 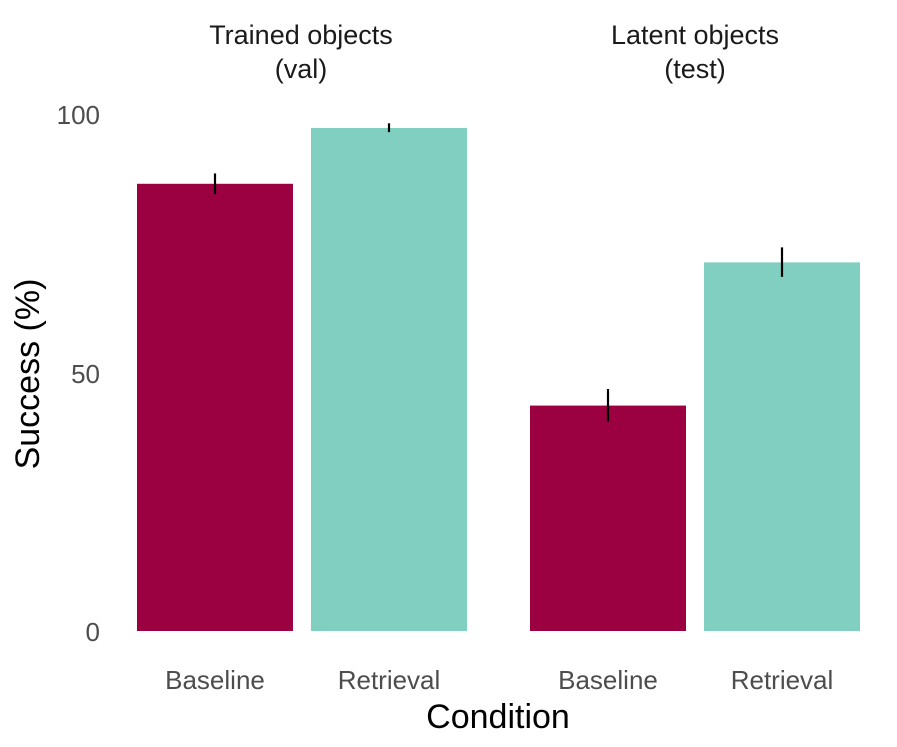 What do you see at coordinates (301, 69) in the screenshot?
I see `facet-title-trained-line2: (val)` at bounding box center [301, 69].